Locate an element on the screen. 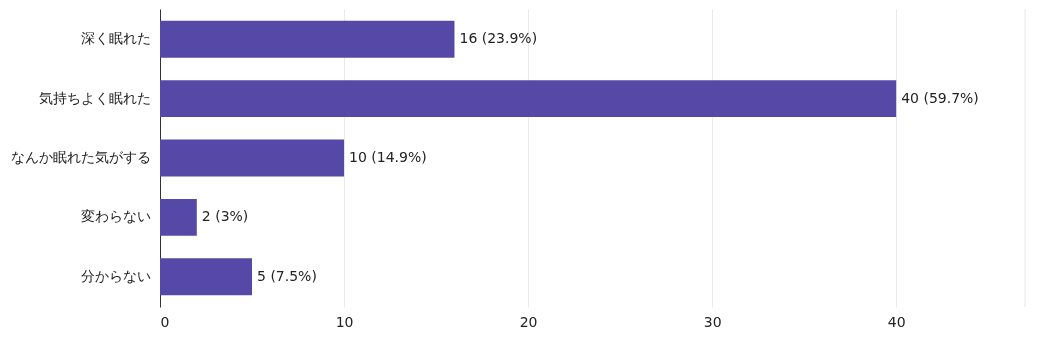 Image resolution: width=1054 pixels, height=346 pixels. data-label: 5 (7.5%) is located at coordinates (287, 275).